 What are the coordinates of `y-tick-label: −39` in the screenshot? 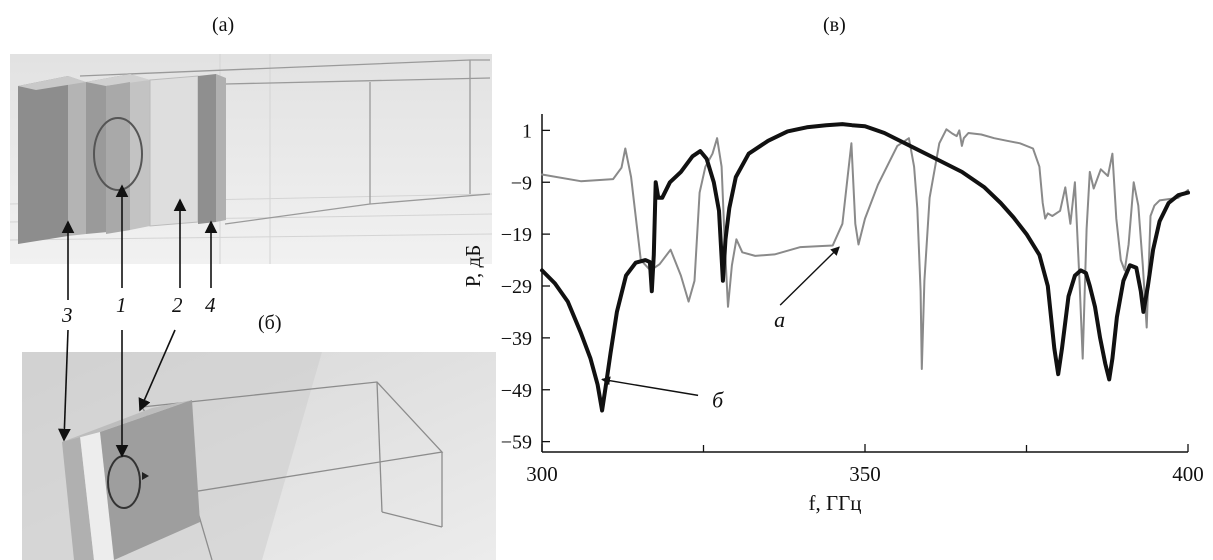 It's located at (516, 339).